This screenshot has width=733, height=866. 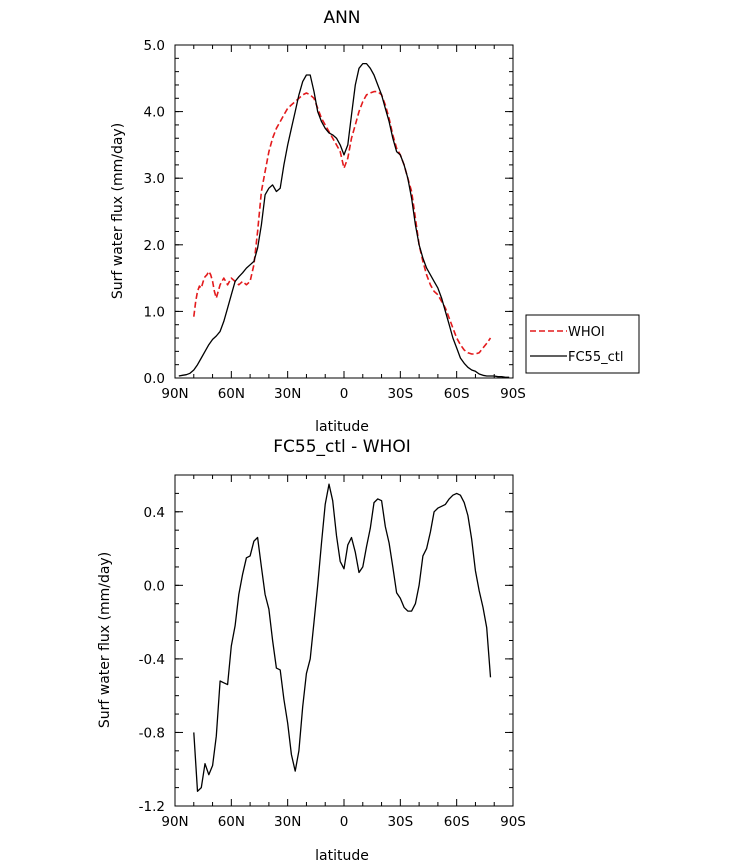 I want to click on y-tick-label: 1.0, so click(x=154, y=312).